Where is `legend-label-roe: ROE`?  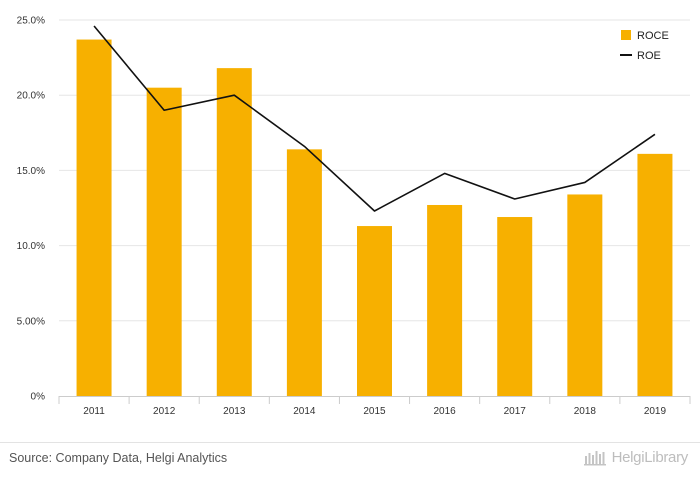 legend-label-roe: ROE is located at coordinates (649, 56).